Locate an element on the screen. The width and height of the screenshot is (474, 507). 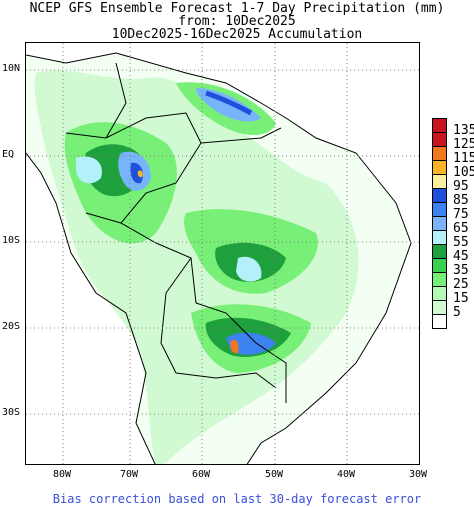
legend-swatch-top is located at coordinates (439, 125).